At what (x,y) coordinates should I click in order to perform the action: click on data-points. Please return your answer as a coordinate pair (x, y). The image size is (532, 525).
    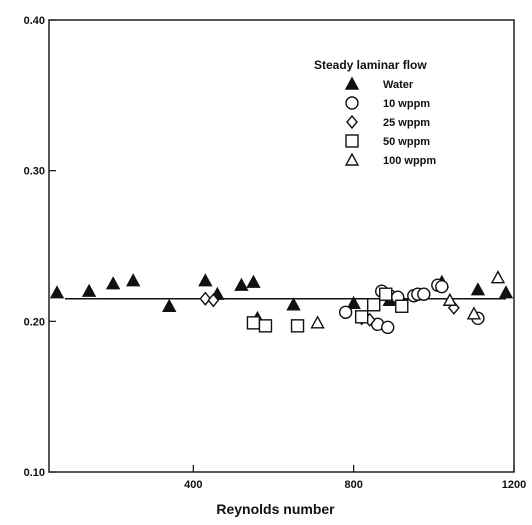
    Looking at the image, I should click on (281, 302).